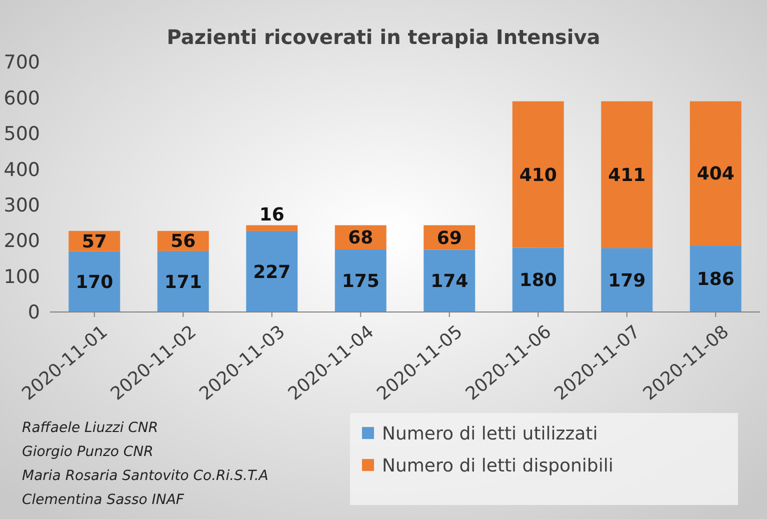 The width and height of the screenshot is (767, 519). Describe the element at coordinates (538, 175) in the screenshot. I see `data-label: 410` at that location.